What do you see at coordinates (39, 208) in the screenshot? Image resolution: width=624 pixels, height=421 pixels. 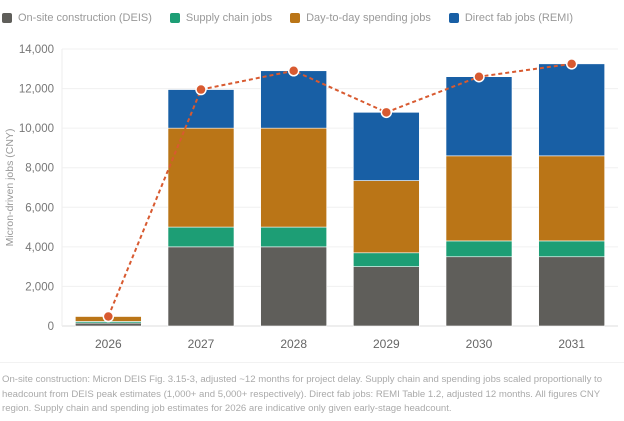 I see `y-tick-label: 6,000` at bounding box center [39, 208].